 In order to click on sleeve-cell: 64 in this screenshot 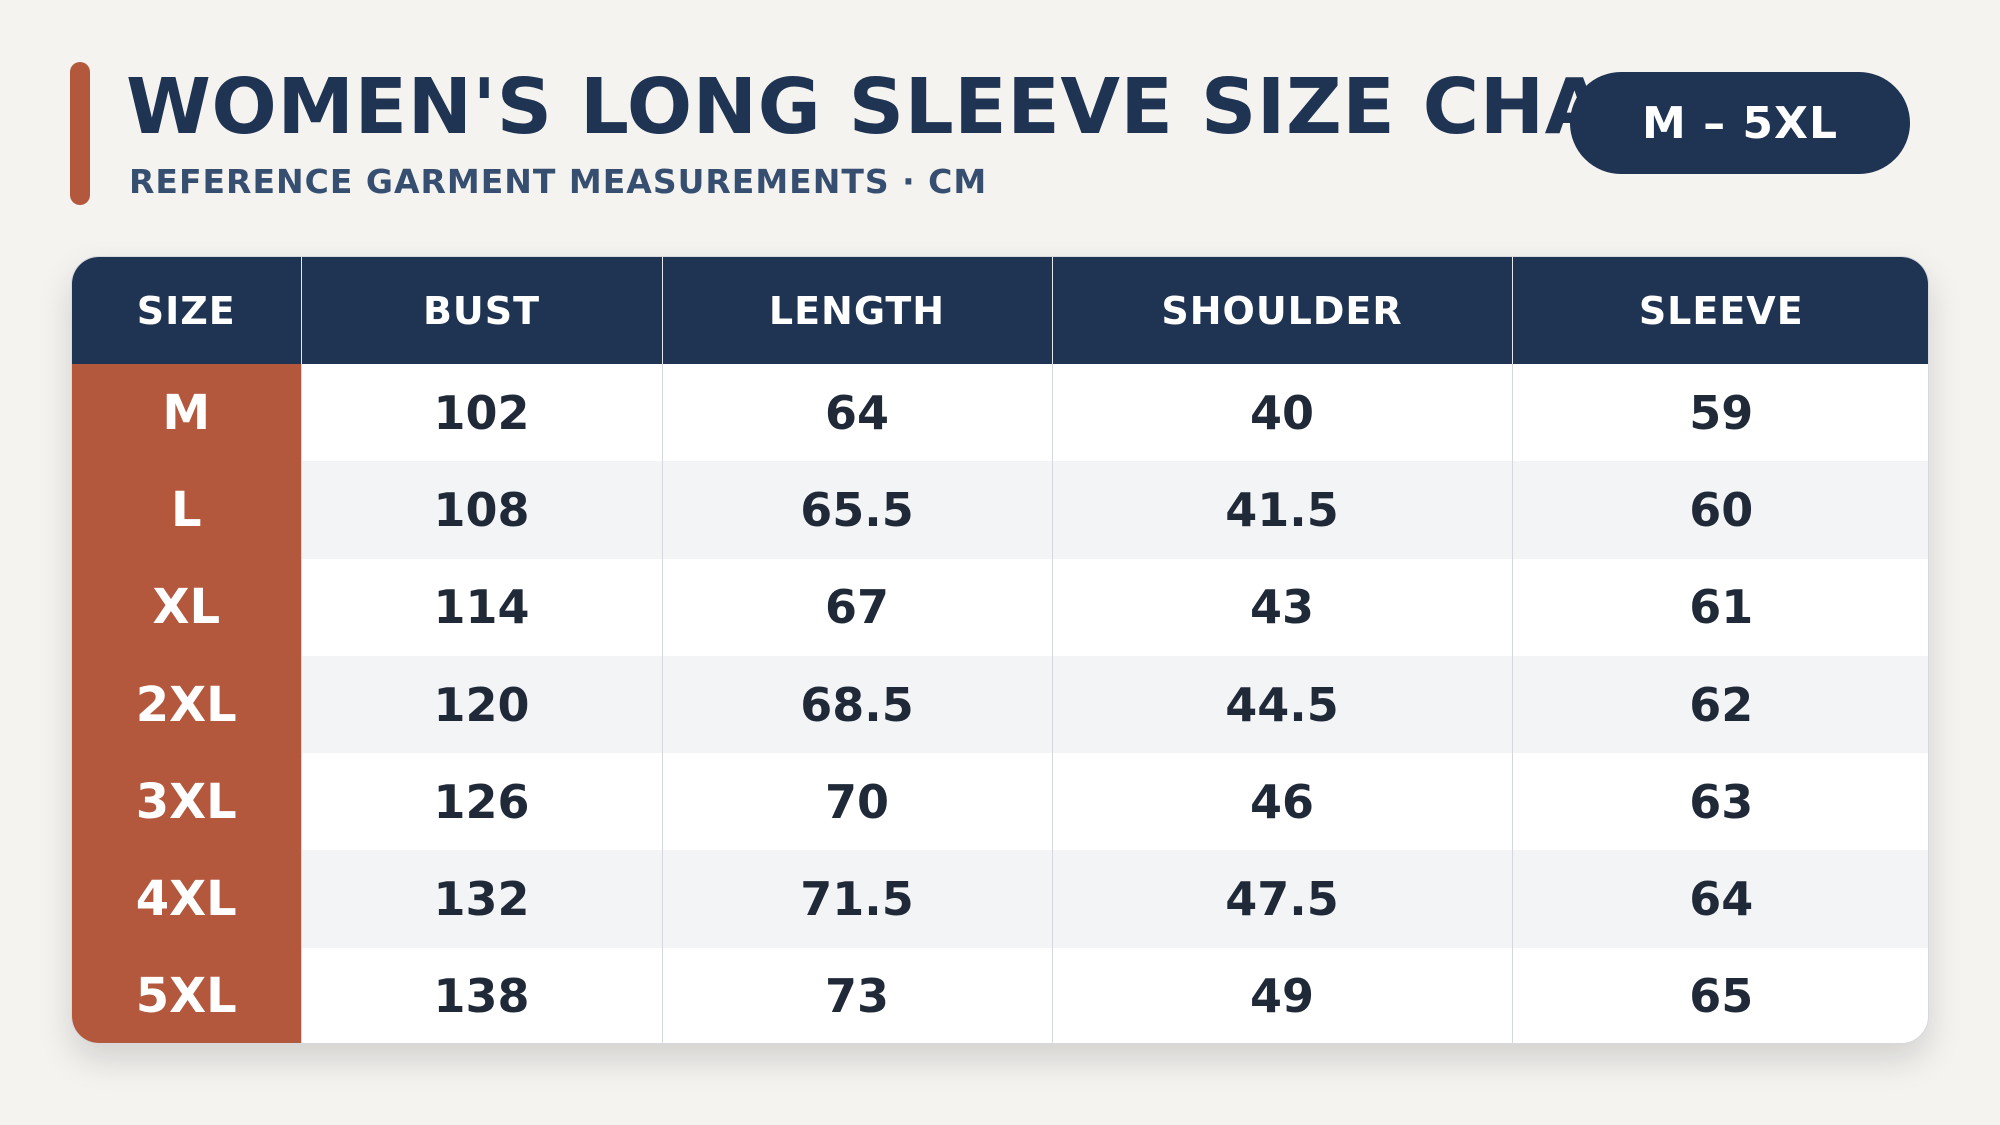, I will do `click(1719, 899)`.